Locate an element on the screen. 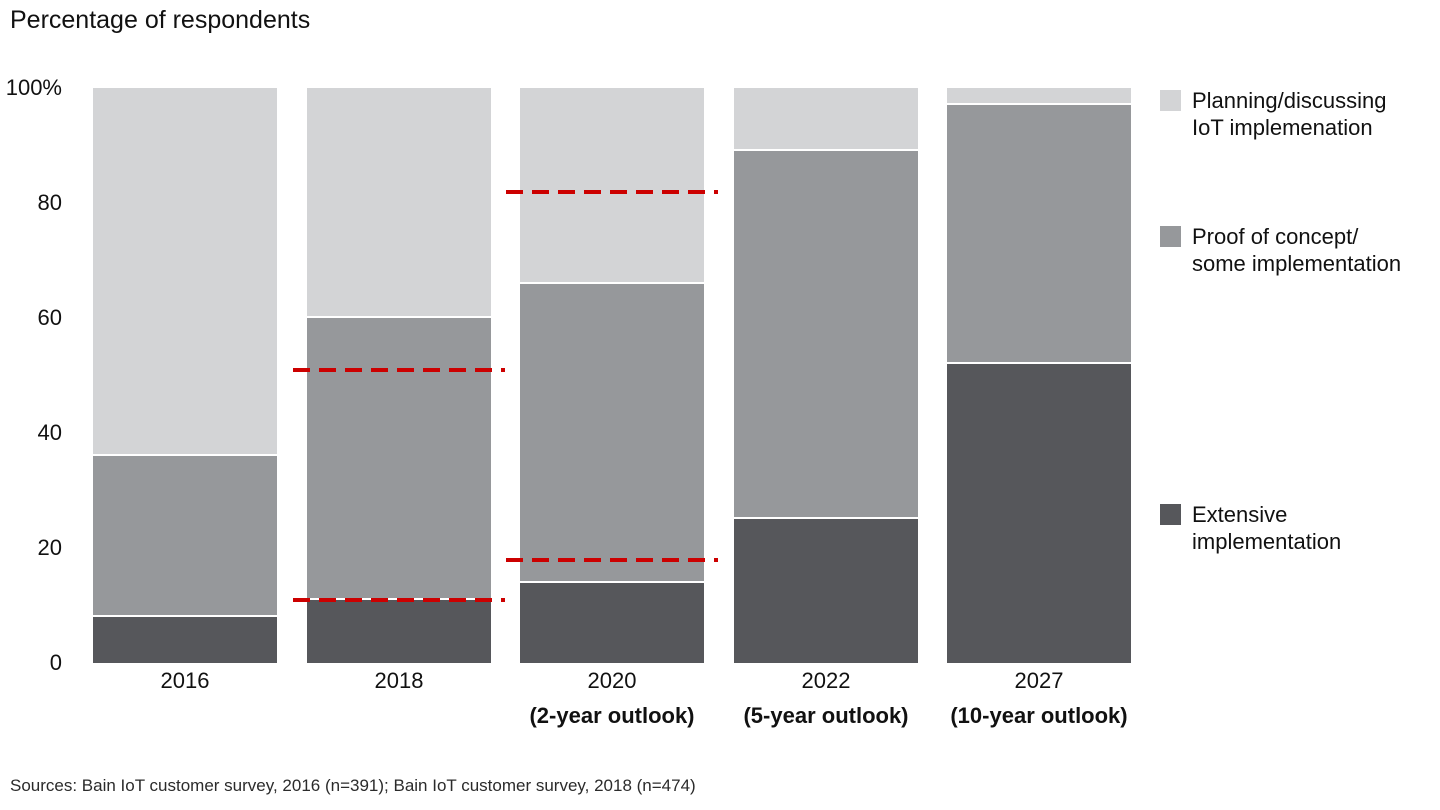 The image size is (1440, 810). x-year-label: 2020 is located at coordinates (612, 680).